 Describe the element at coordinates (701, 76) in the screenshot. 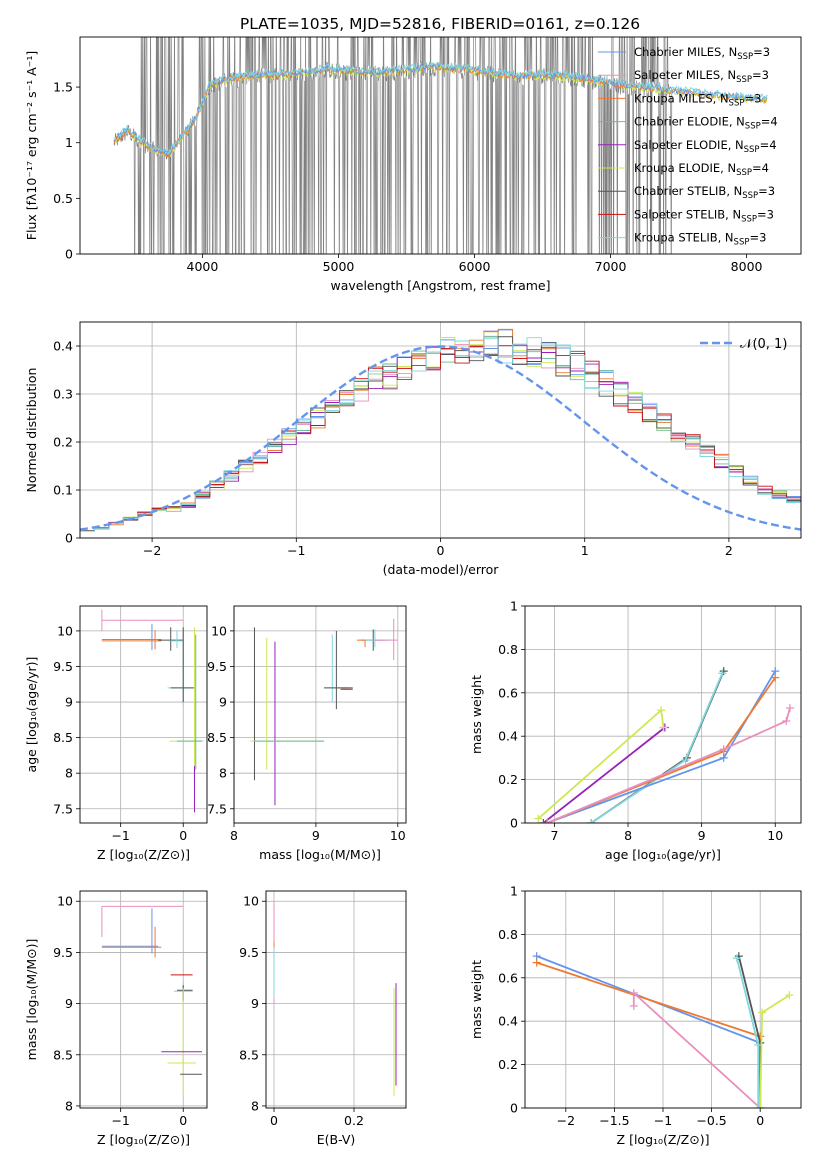

I see `legend-entry: Salpeter MILES, NSSP=3` at that location.